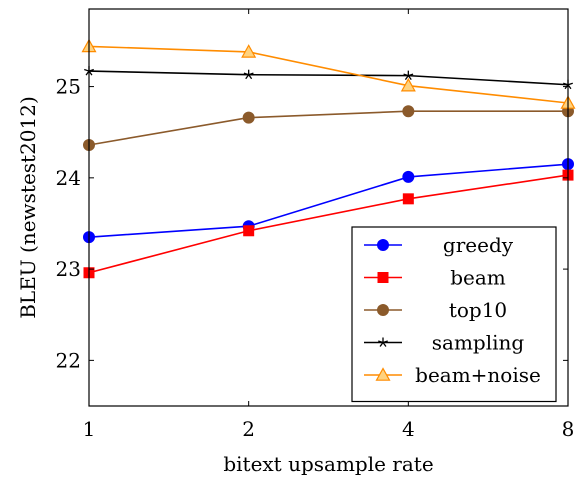 Image resolution: width=581 pixels, height=477 pixels. What do you see at coordinates (435, 310) in the screenshot?
I see `legend-item-top10: top10` at bounding box center [435, 310].